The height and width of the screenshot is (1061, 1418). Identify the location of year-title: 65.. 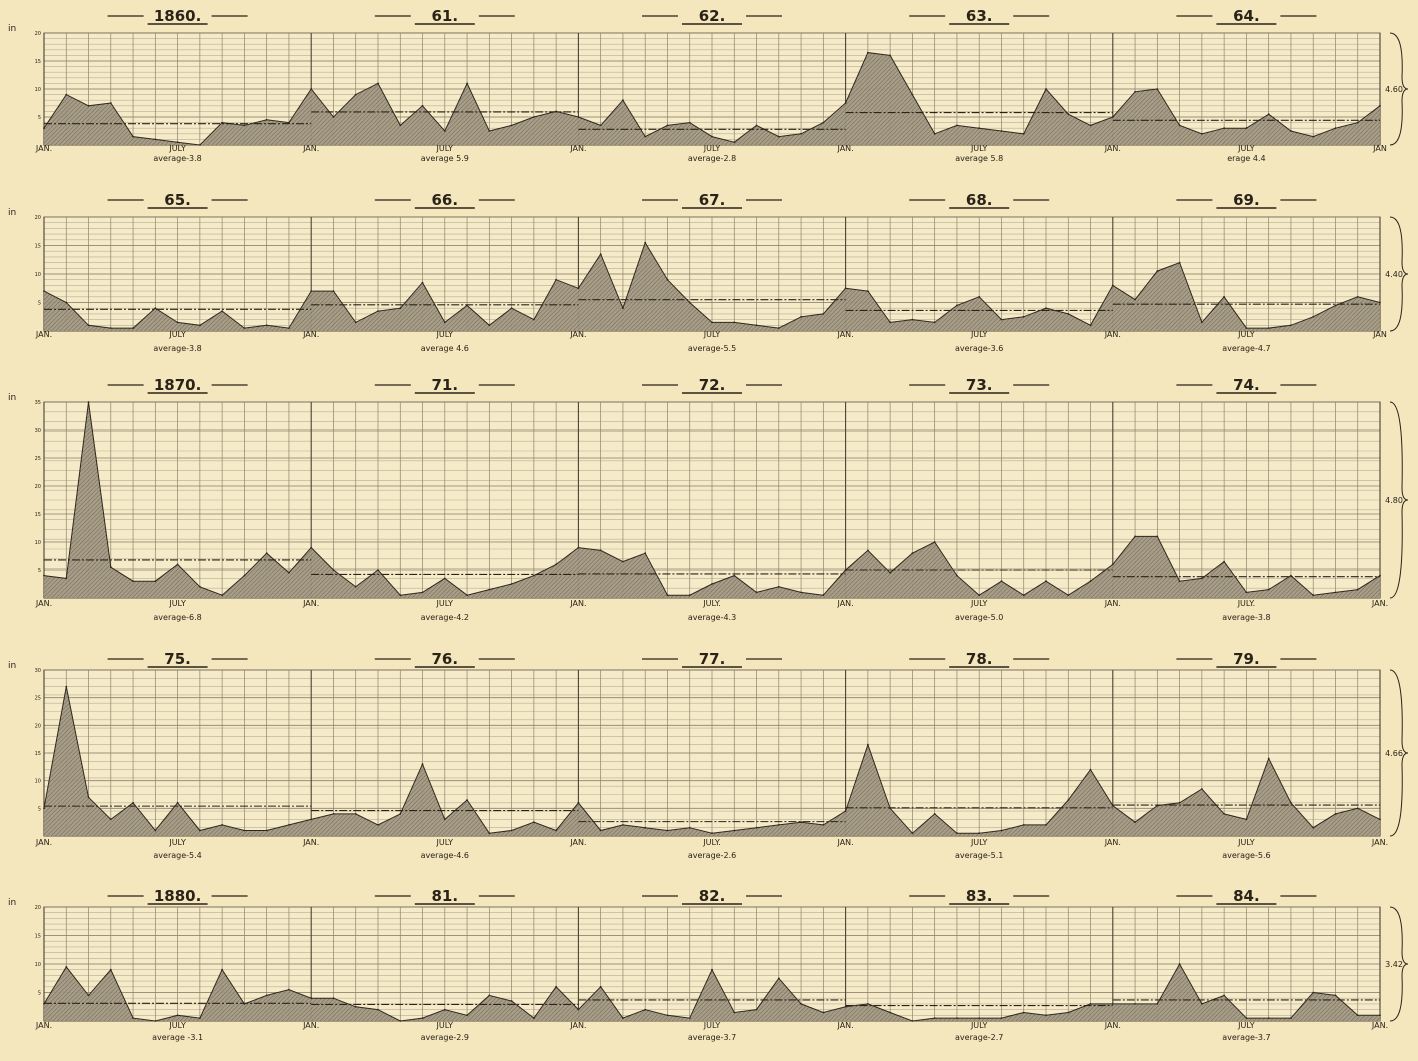
(177, 200).